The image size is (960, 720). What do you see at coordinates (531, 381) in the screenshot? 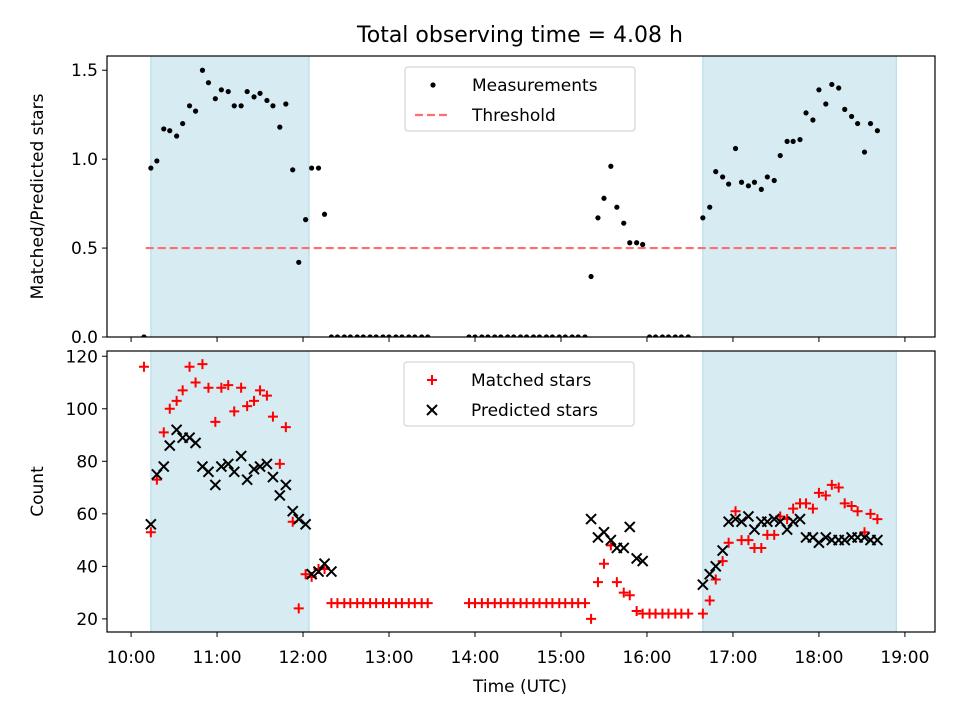
I see `legend-label: Matched stars` at bounding box center [531, 381].